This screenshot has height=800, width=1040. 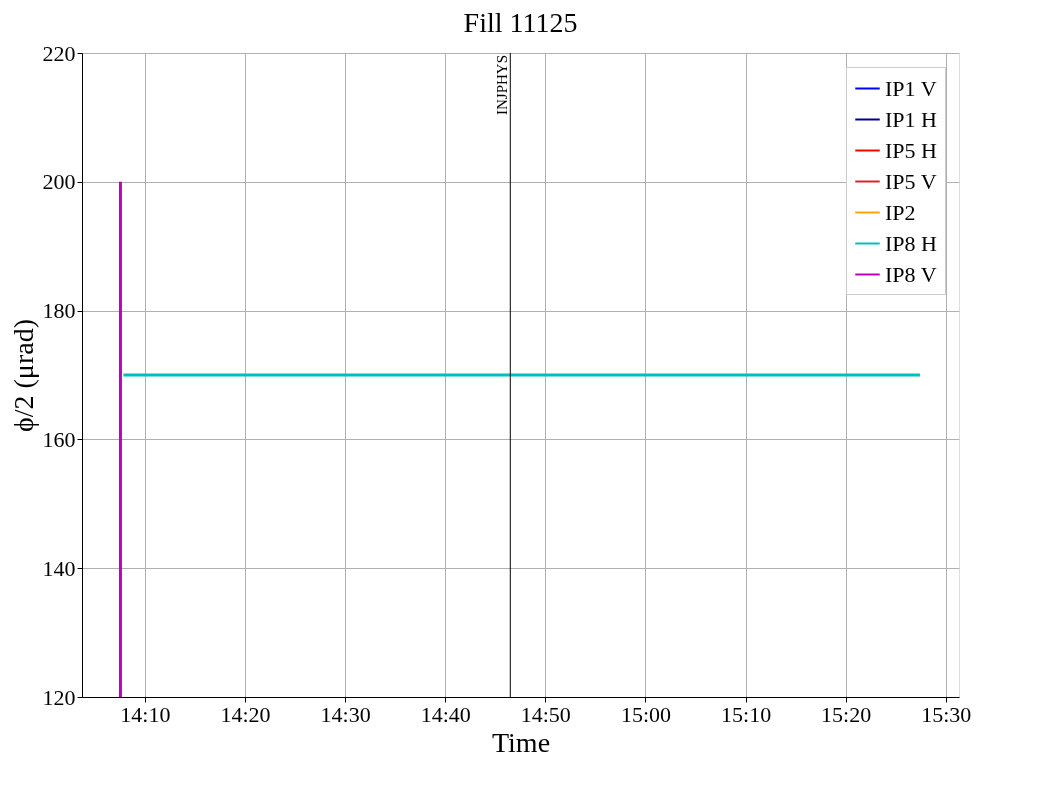 What do you see at coordinates (520, 22) in the screenshot?
I see `chart-title: Fill 11125` at bounding box center [520, 22].